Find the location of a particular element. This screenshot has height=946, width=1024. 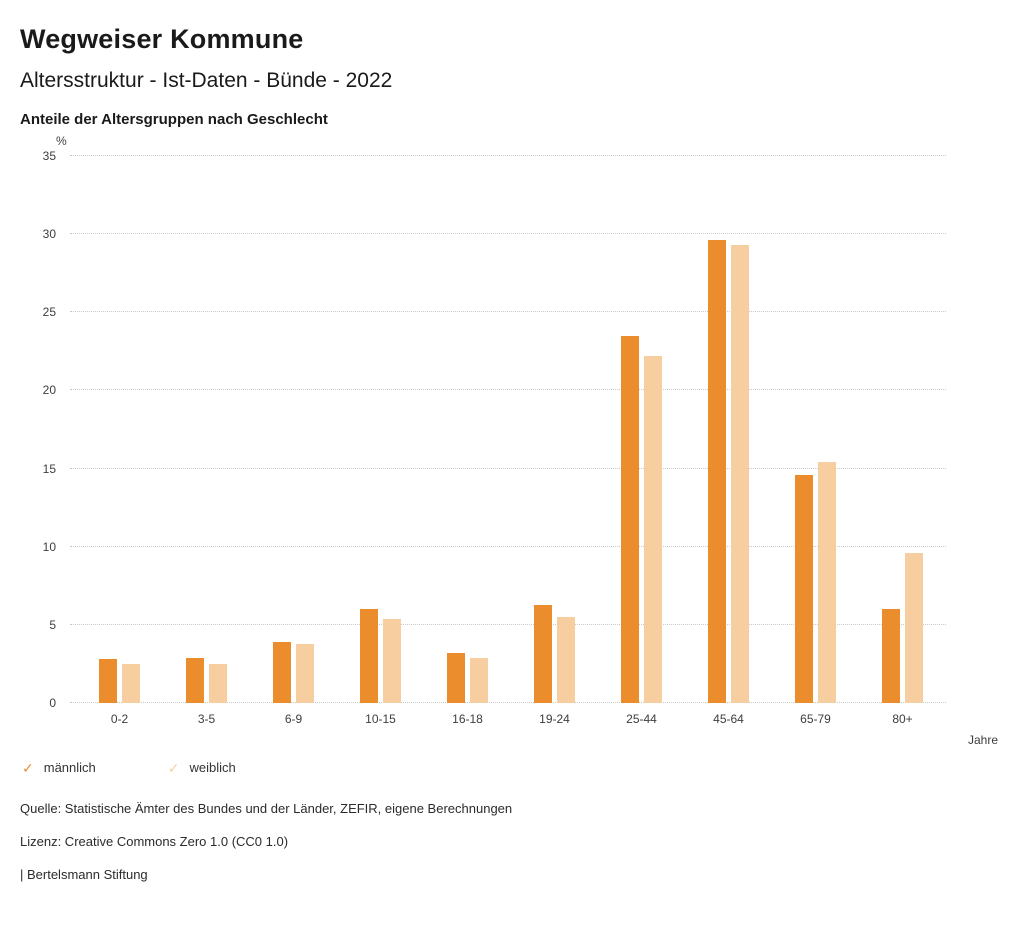

y-tick-label: 25 is located at coordinates (49, 312).